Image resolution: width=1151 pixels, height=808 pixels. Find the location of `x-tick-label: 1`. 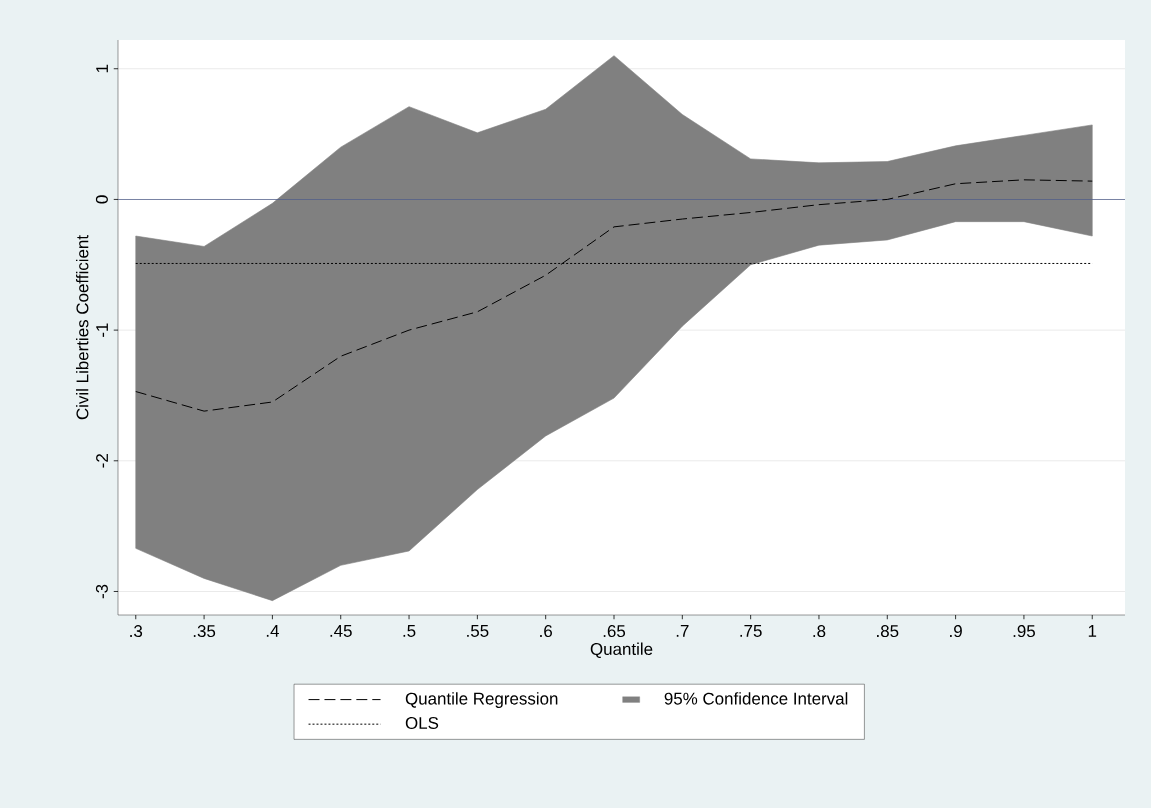

x-tick-label: 1 is located at coordinates (1092, 631).